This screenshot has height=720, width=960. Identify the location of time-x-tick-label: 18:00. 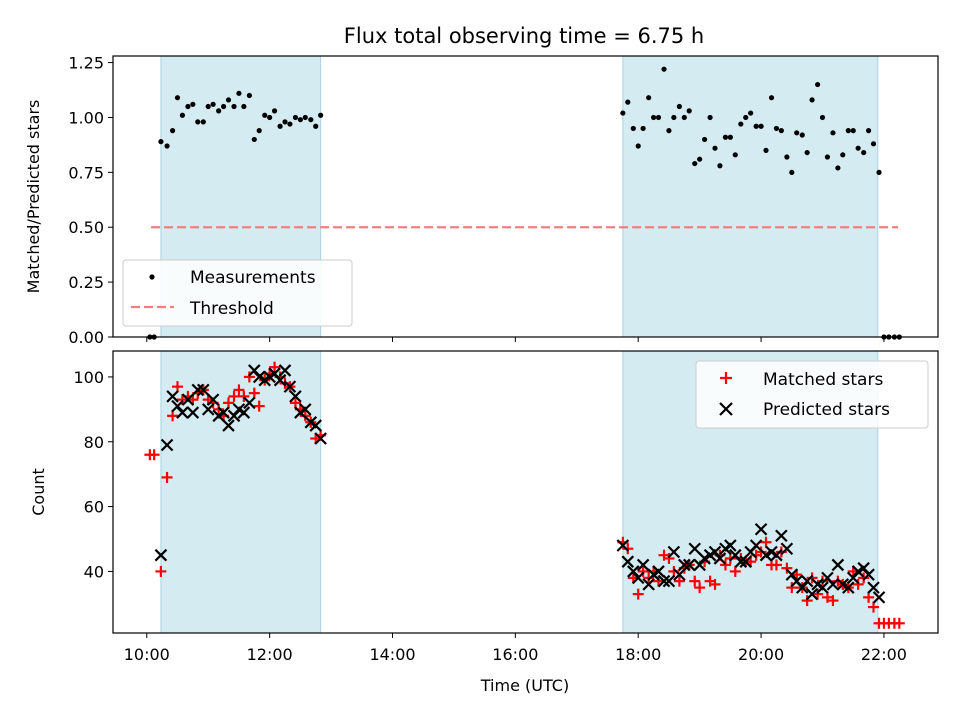
(638, 654).